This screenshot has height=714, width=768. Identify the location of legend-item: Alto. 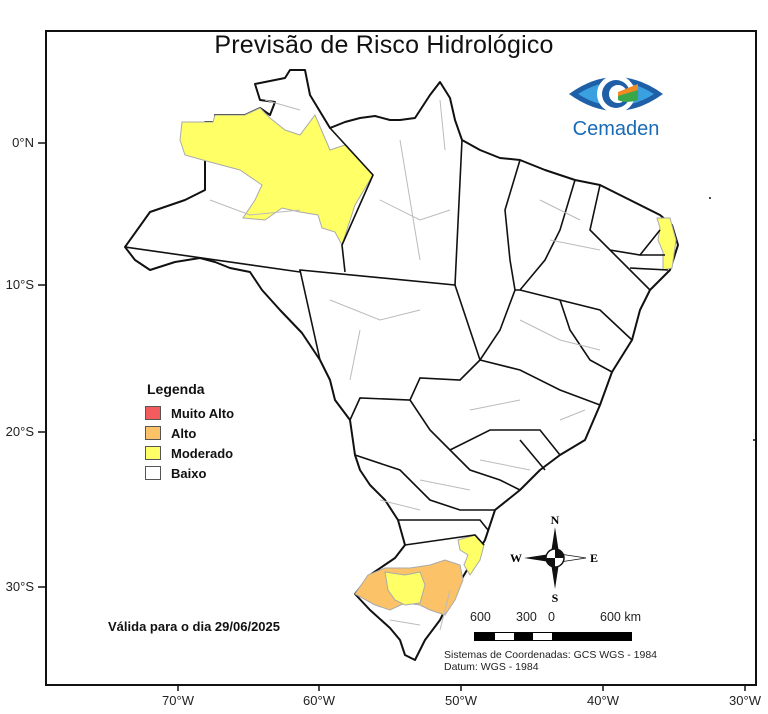
(189, 433).